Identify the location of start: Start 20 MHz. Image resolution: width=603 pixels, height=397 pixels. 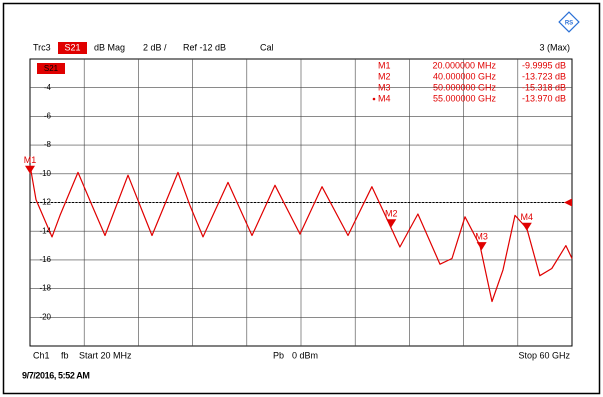
(105, 355).